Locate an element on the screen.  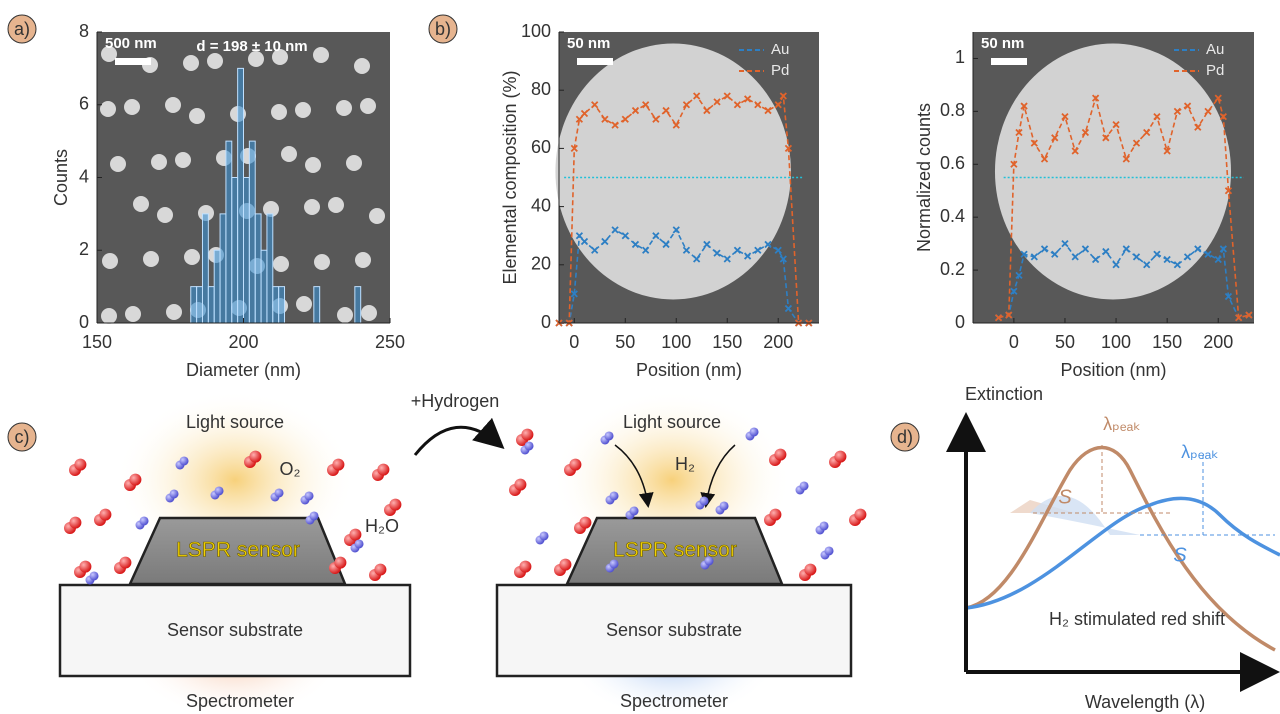
caption: H₂ stimulated red shift is located at coordinates (1137, 619).